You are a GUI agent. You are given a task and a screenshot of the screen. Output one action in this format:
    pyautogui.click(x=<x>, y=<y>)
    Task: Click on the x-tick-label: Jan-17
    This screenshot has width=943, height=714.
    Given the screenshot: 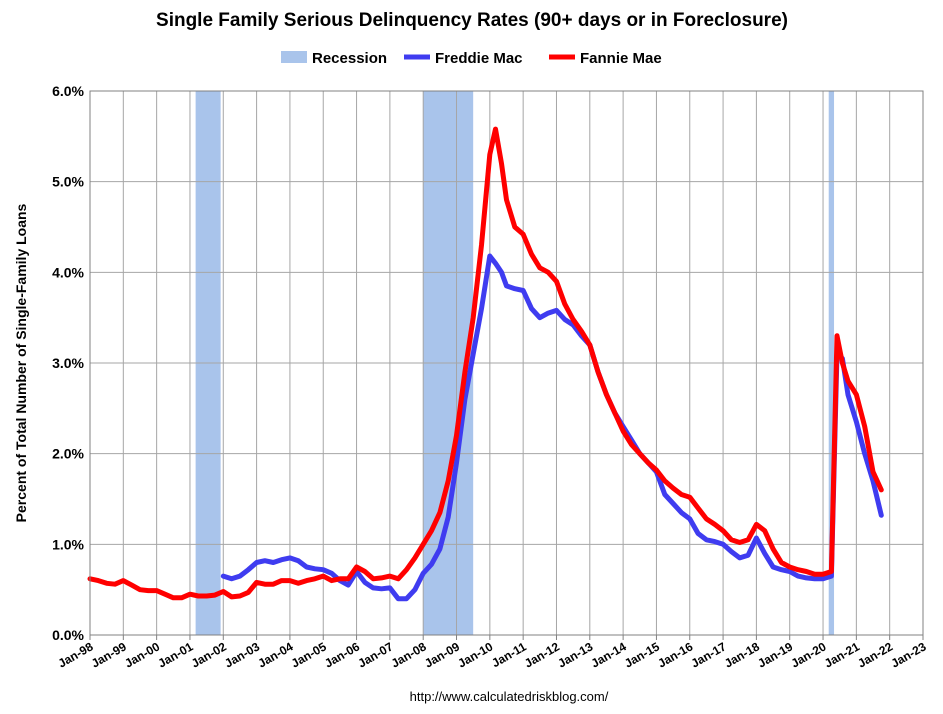 What is the action you would take?
    pyautogui.click(x=709, y=654)
    